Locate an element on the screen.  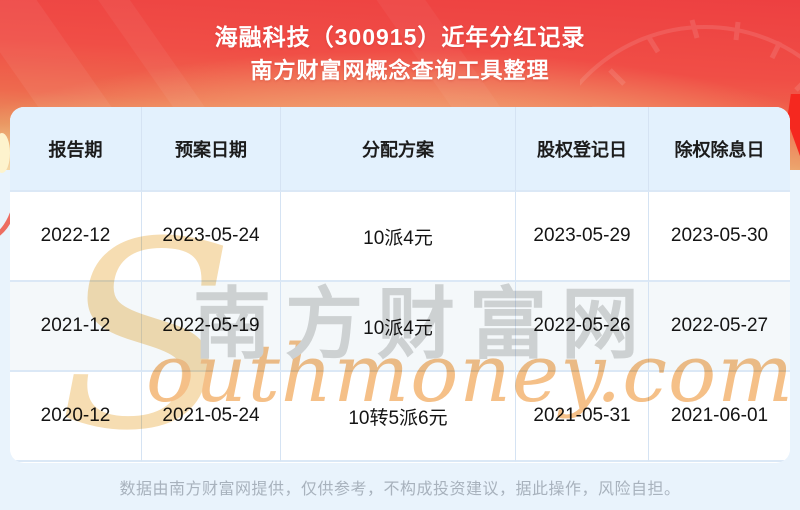
table-cell: 2021-05-24 is located at coordinates (211, 417).